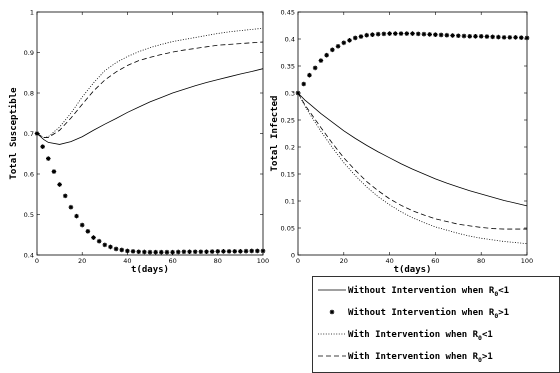 This screenshot has width=560, height=373. I want to click on legend-label-condition: >1, so click(487, 357).